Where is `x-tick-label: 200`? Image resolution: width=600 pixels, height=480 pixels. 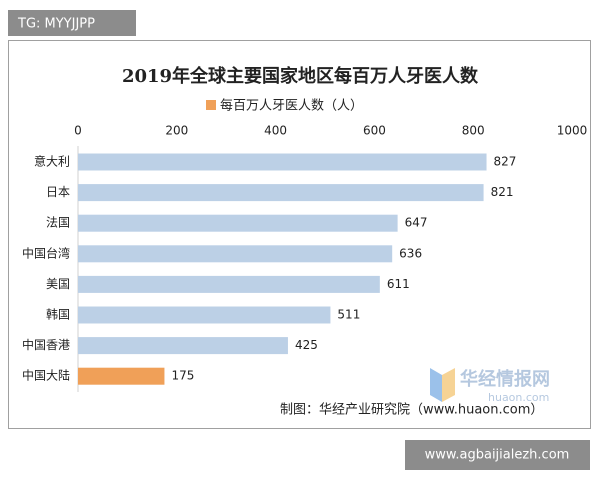
x-tick-label: 200 is located at coordinates (176, 131).